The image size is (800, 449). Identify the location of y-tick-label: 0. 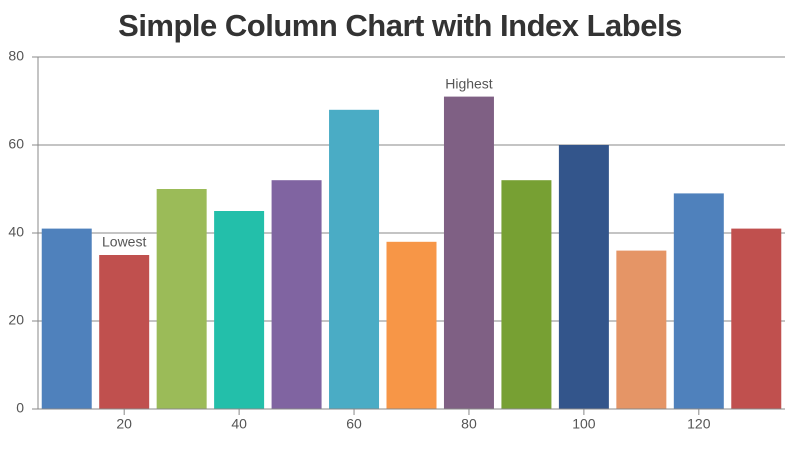
(20, 408).